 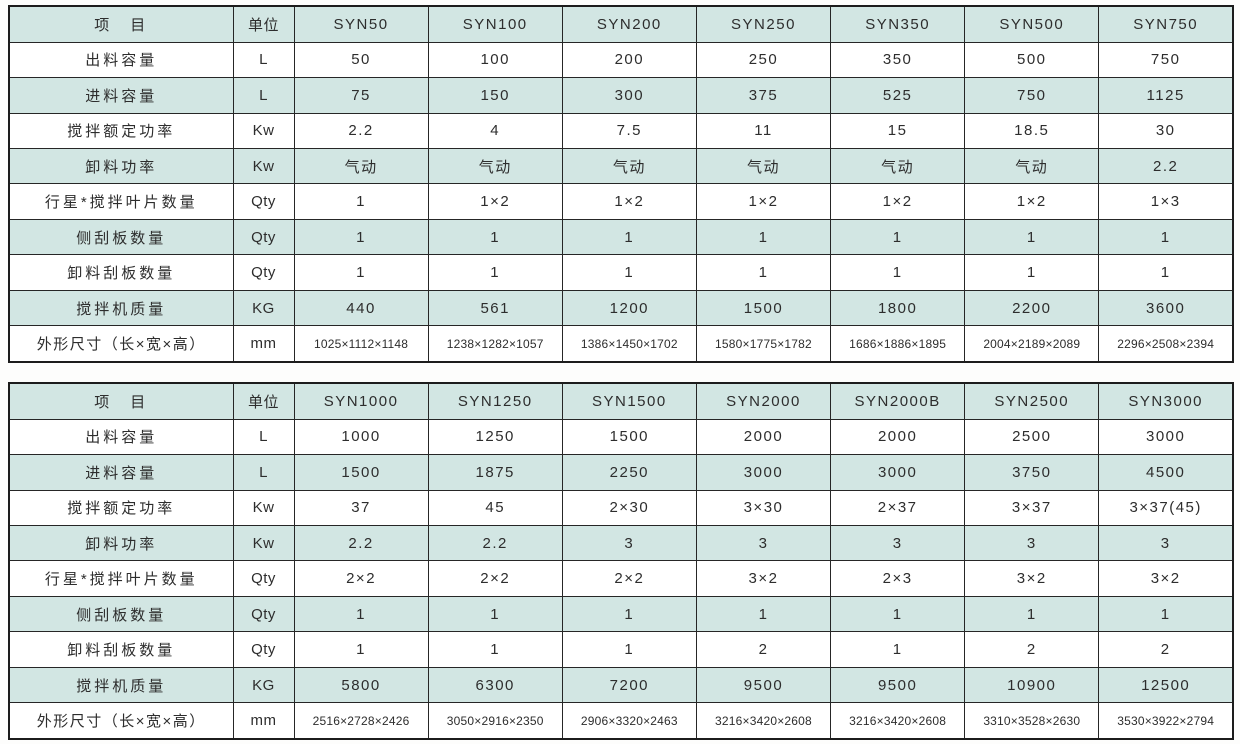 I want to click on value-cell: 300, so click(x=629, y=95).